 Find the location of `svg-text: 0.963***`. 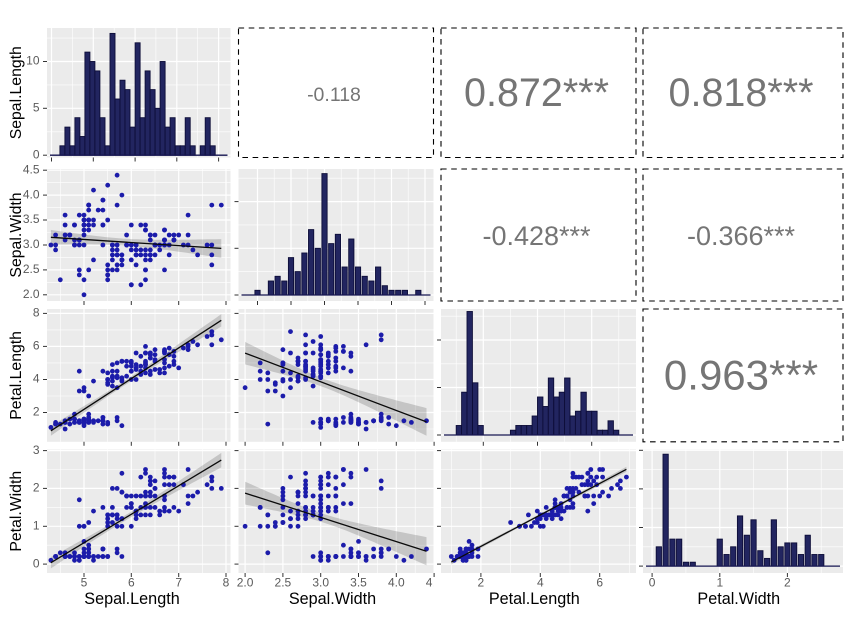

svg-text: 0.963*** is located at coordinates (741, 374).